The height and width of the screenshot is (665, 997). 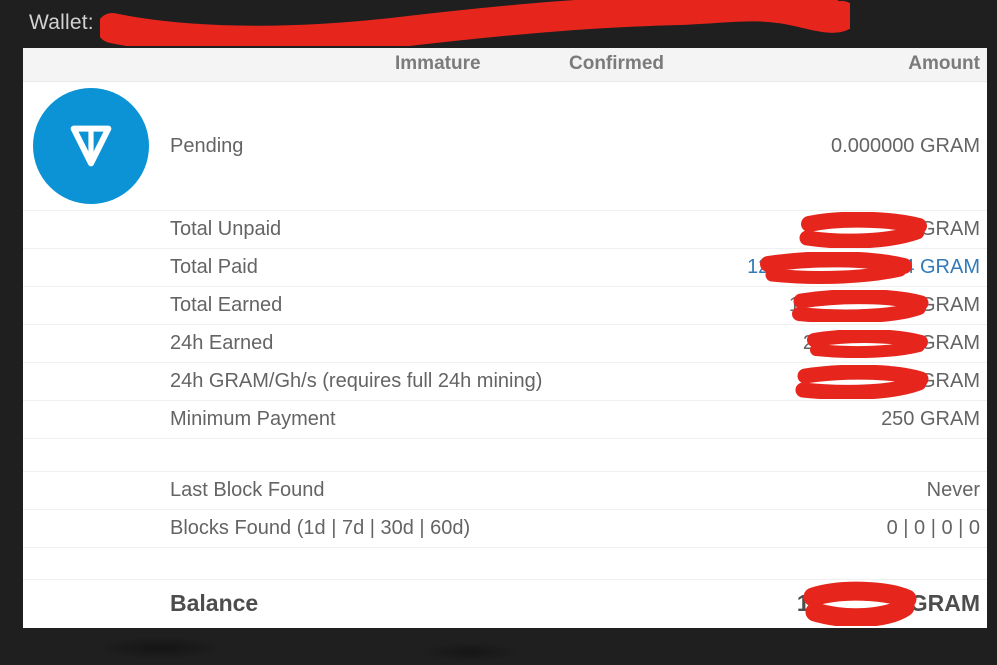 What do you see at coordinates (505, 343) in the screenshot?
I see `table-row-24h-earned: 24h Earned 2 GRAM` at bounding box center [505, 343].